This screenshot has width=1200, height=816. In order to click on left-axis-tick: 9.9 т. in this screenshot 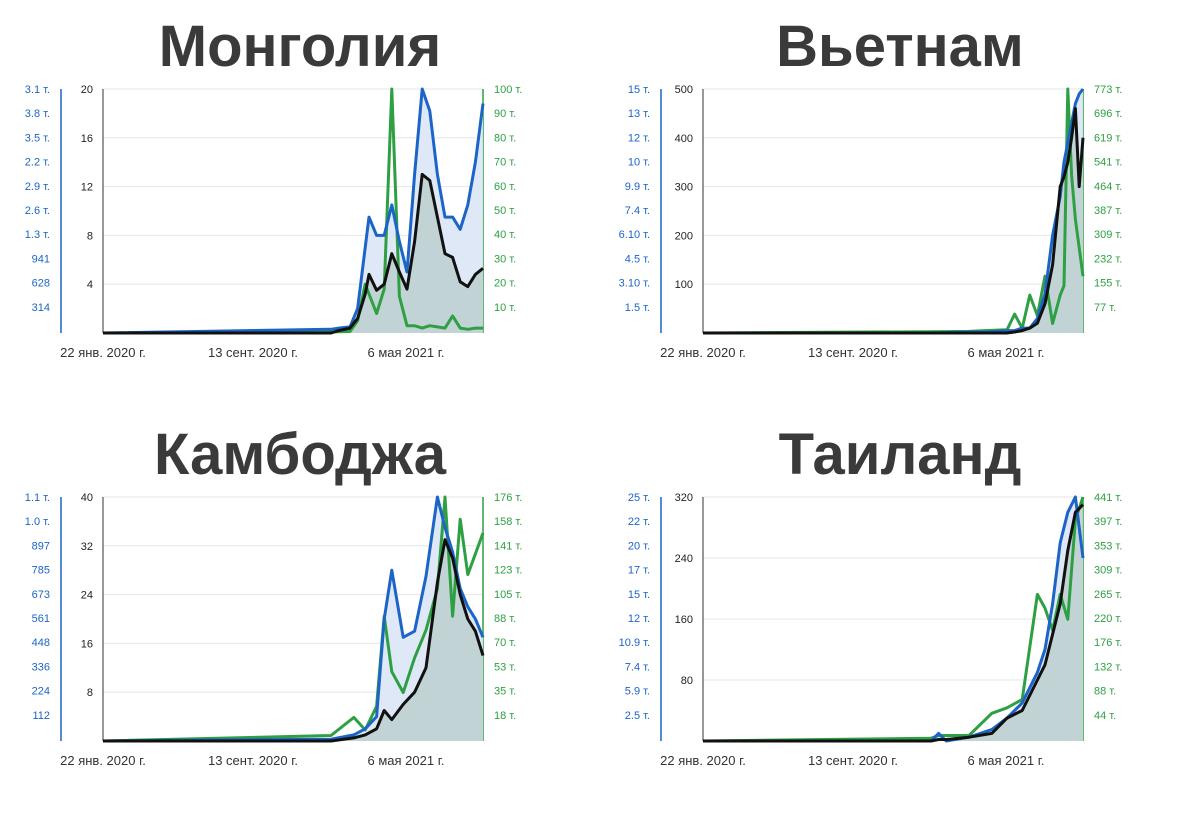, I will do `click(637, 187)`.